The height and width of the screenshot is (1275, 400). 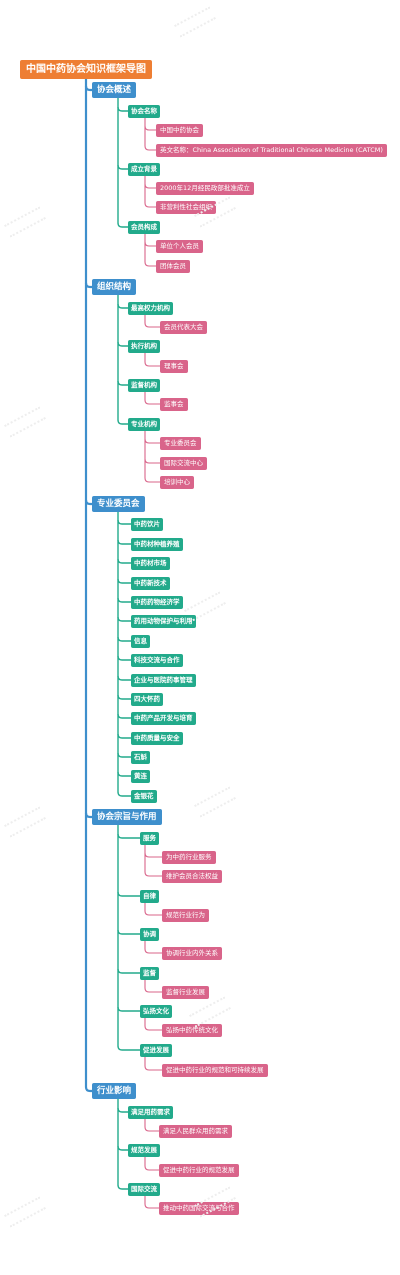 I want to click on subtopic: 信息, so click(x=140, y=641).